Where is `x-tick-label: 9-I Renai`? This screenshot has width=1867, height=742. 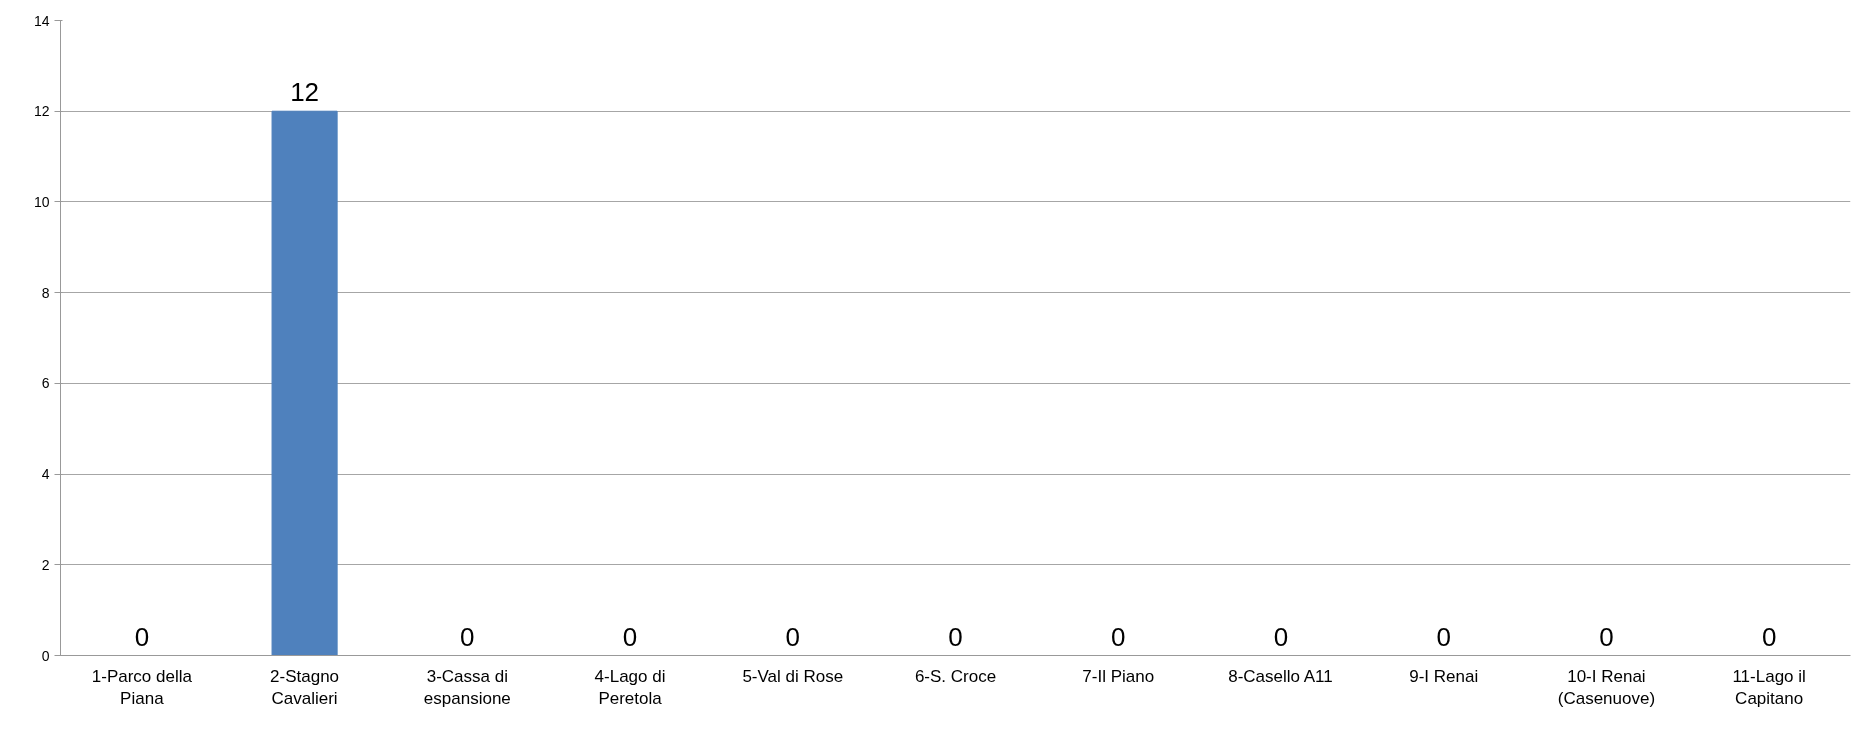
x-tick-label: 9-I Renai is located at coordinates (1444, 676).